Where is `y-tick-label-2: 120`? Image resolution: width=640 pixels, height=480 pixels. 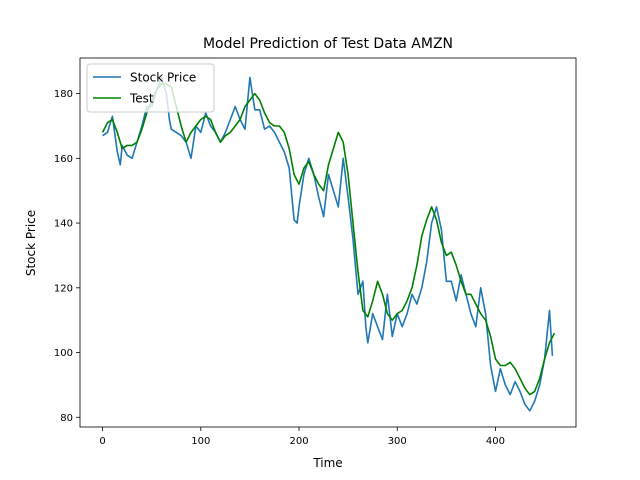
y-tick-label-2: 120 is located at coordinates (63, 288).